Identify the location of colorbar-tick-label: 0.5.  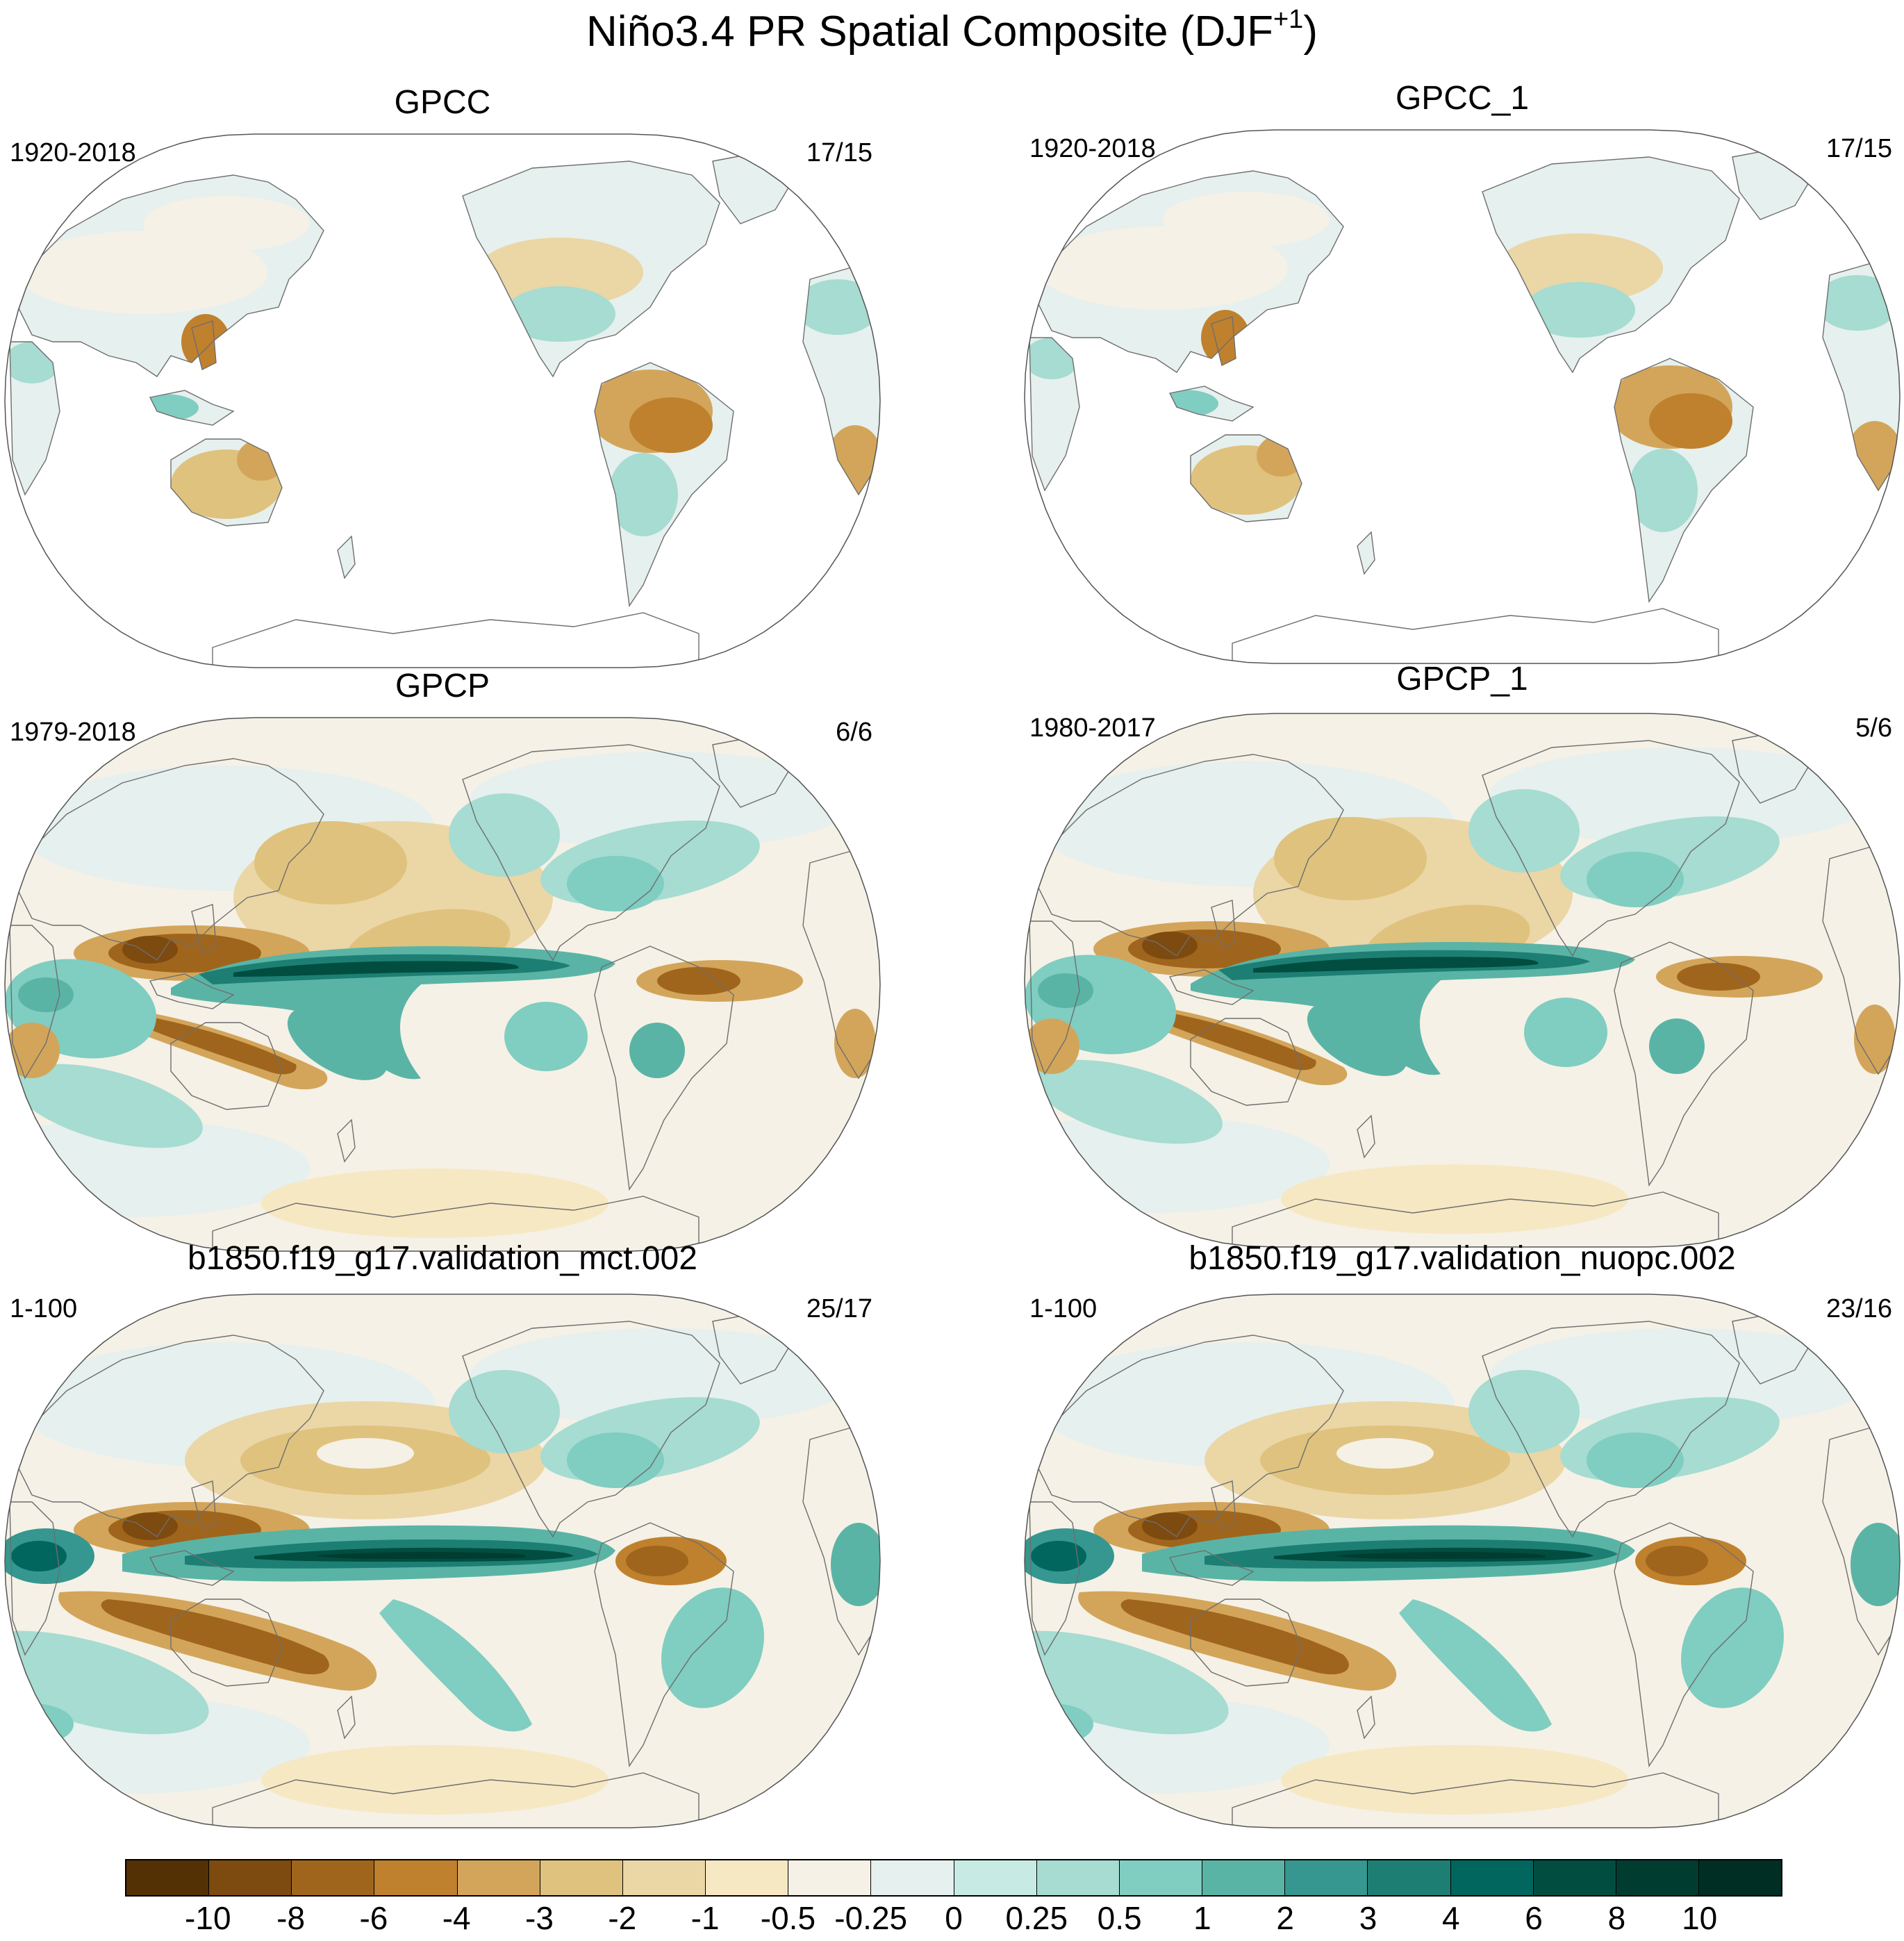
(1119, 1918).